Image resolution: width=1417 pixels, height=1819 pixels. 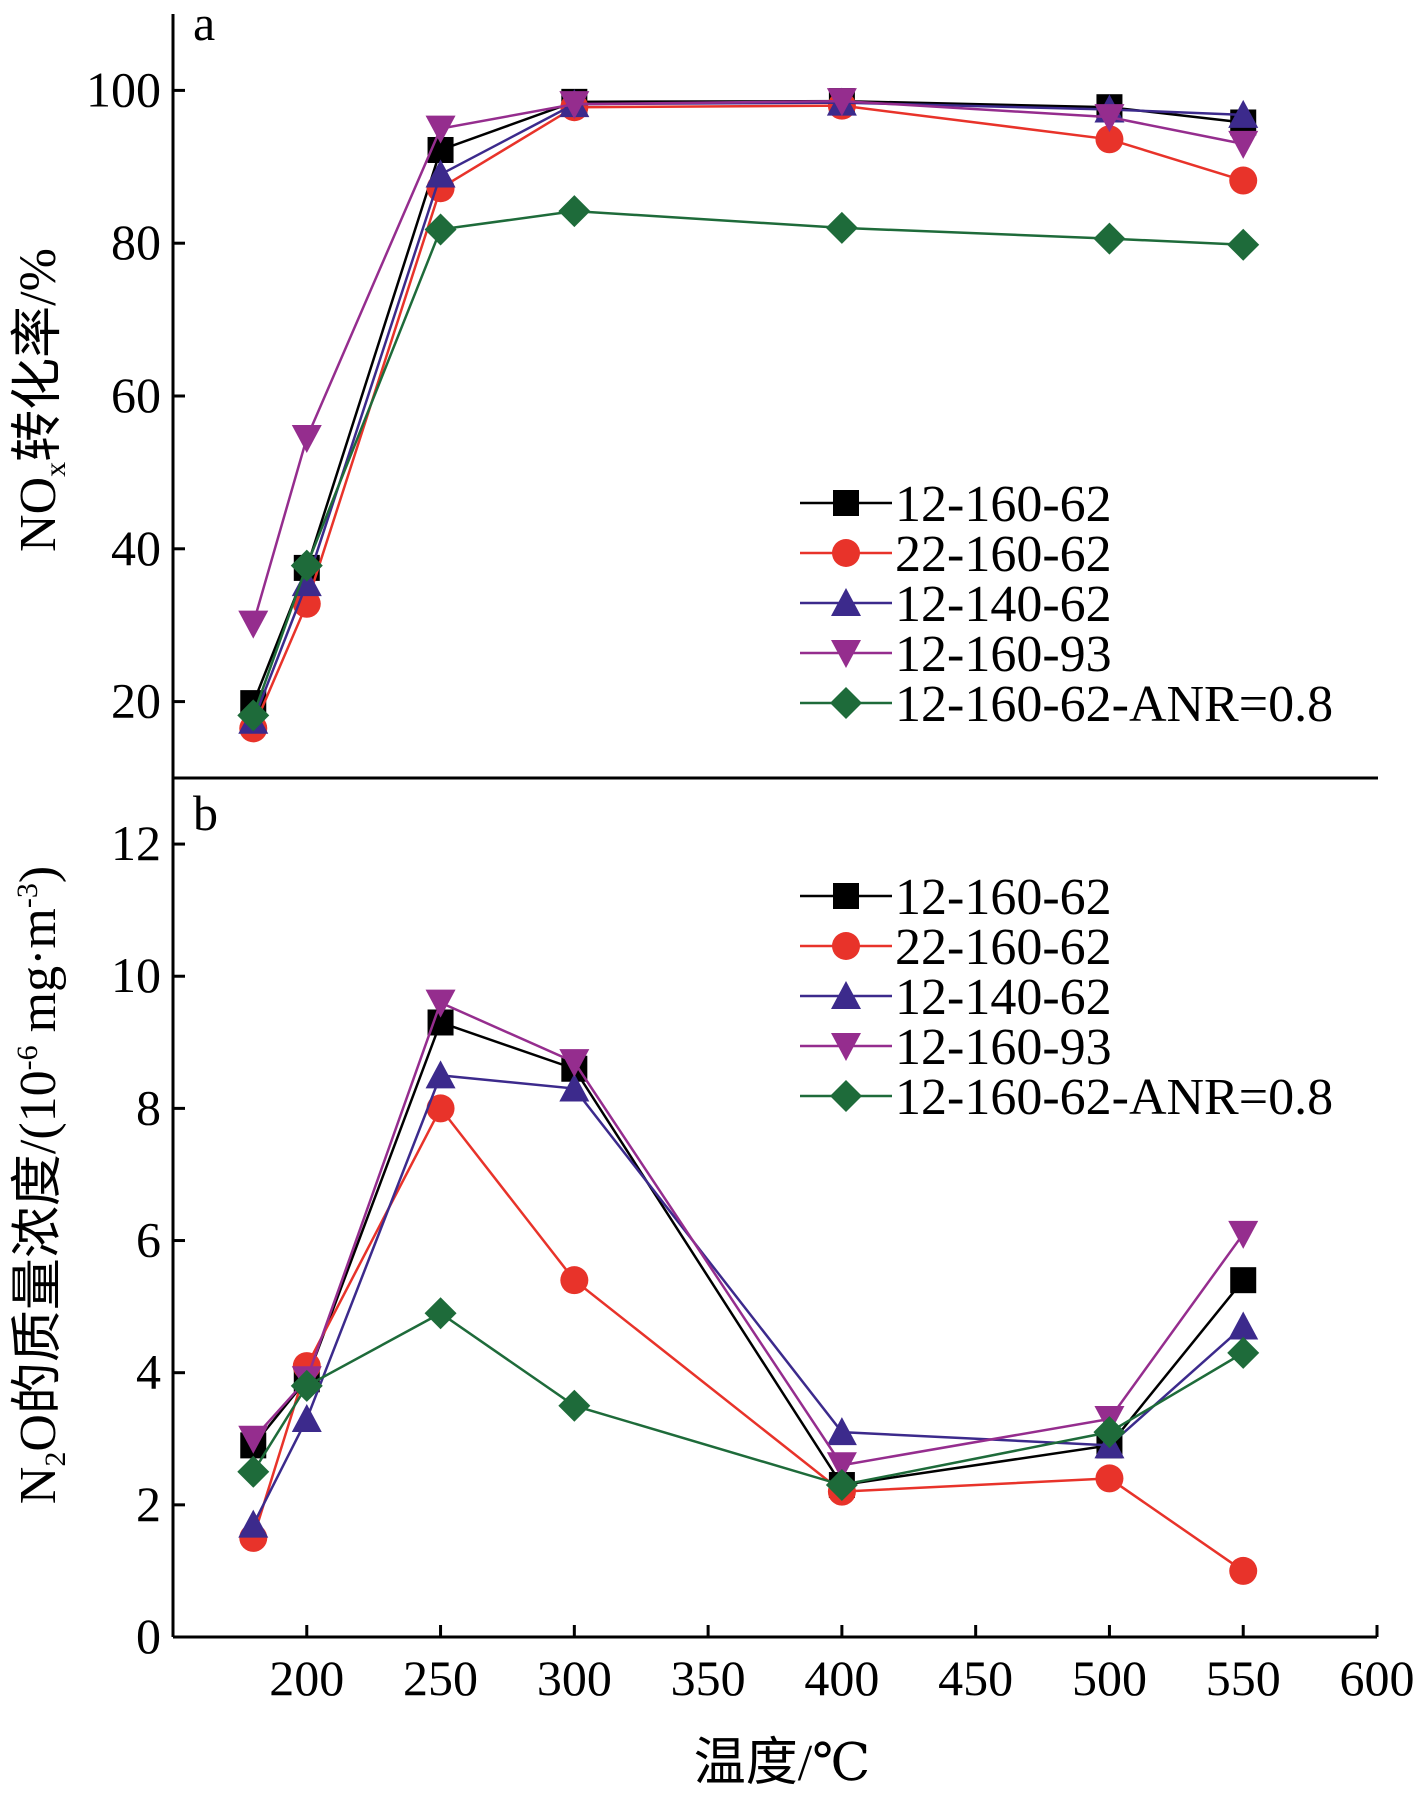 What do you see at coordinates (204, 25) in the screenshot?
I see `panel-label-a: a` at bounding box center [204, 25].